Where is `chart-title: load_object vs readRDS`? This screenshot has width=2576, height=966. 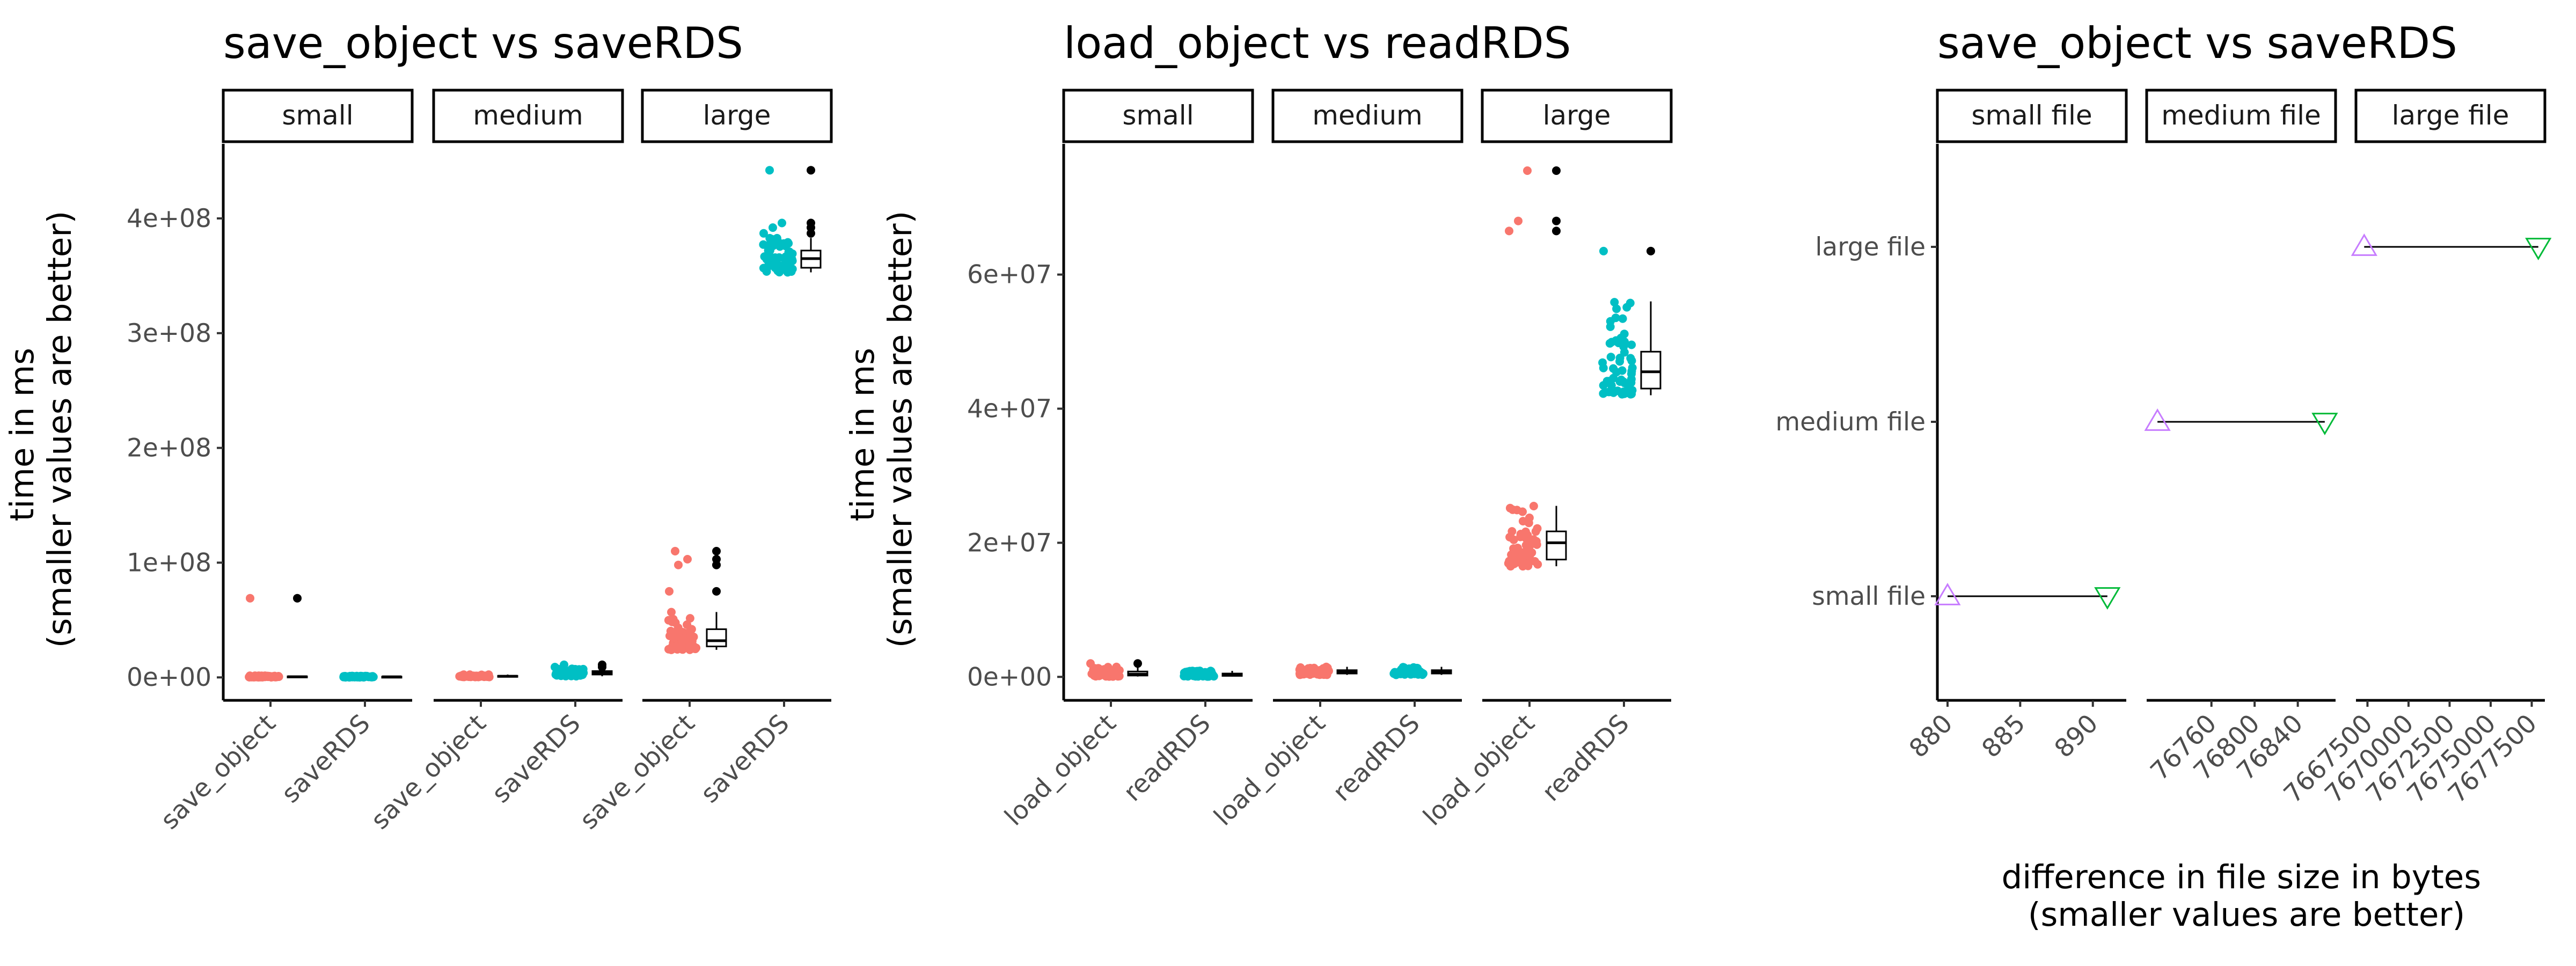
chart-title: load_object vs readRDS is located at coordinates (1317, 43).